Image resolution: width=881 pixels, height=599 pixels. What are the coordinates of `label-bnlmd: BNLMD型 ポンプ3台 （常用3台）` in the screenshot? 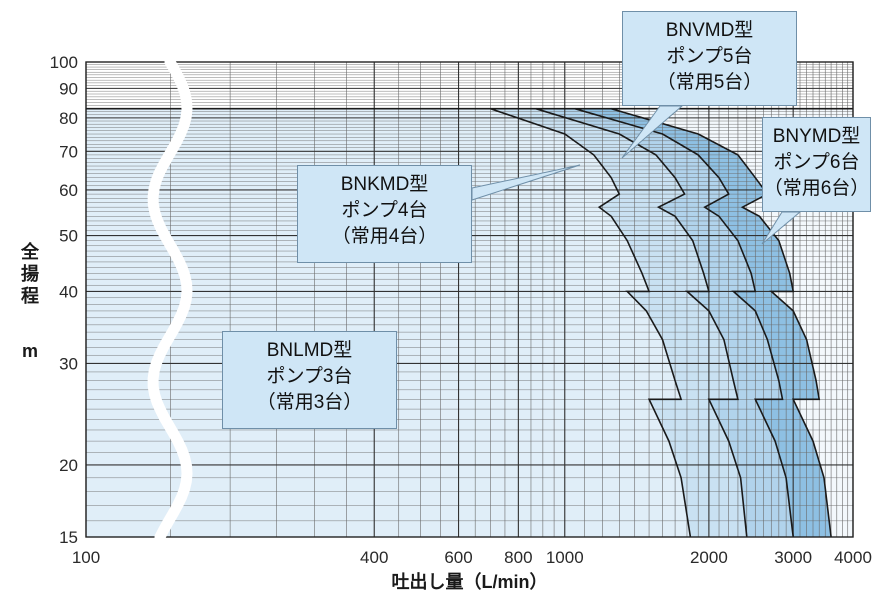 It's located at (309, 380).